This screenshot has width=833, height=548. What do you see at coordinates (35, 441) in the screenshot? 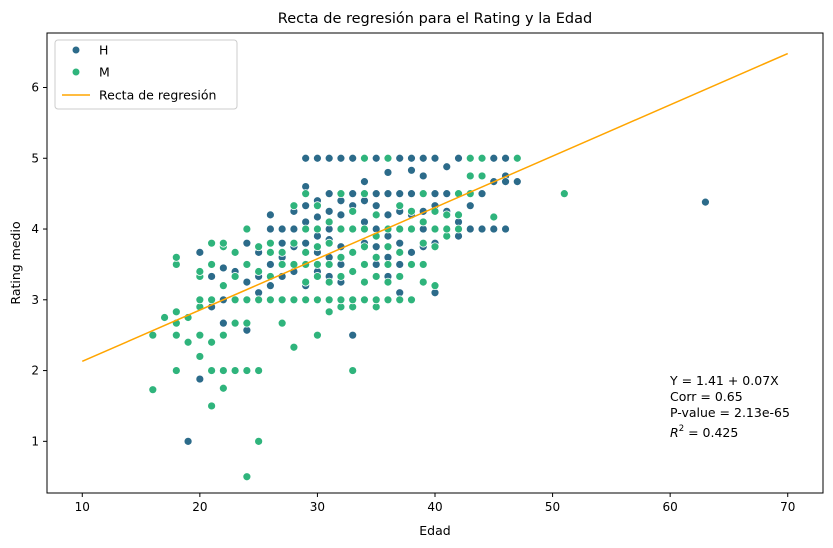
I see `y-tick-label: 1` at bounding box center [35, 441].